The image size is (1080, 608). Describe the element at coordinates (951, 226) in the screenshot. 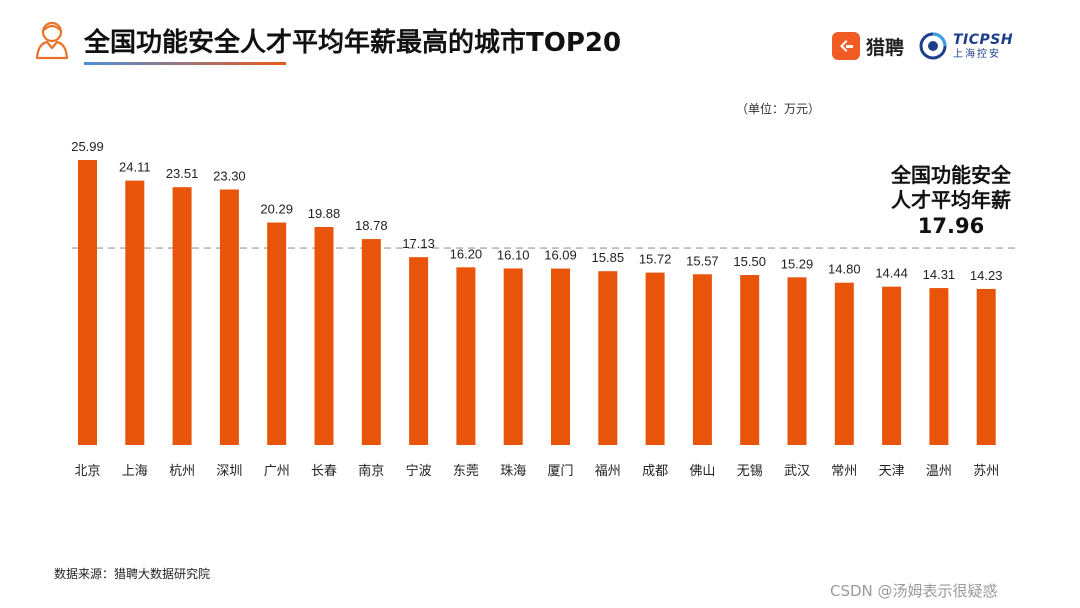

I see `average-note-value: 17.96` at that location.